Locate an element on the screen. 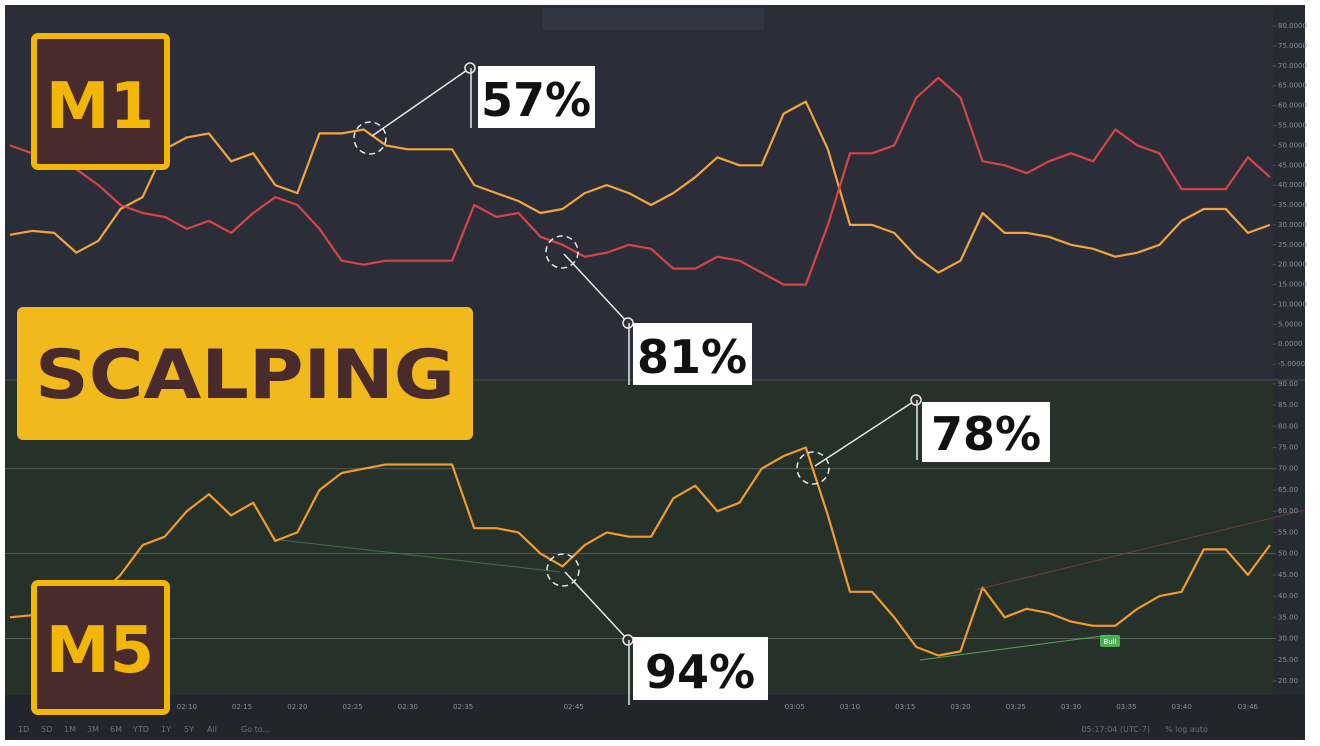  m5-badge is located at coordinates (100, 647).